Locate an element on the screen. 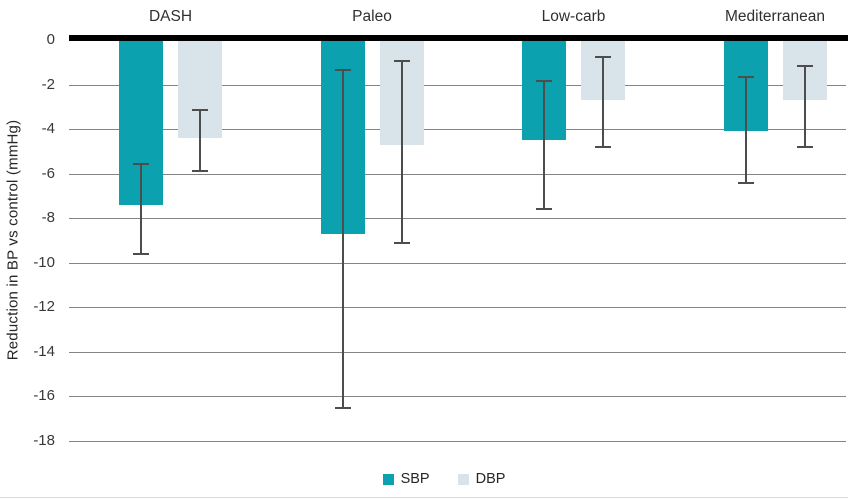 The image size is (848, 499). y-tick-label--12: -12 is located at coordinates (44, 307).